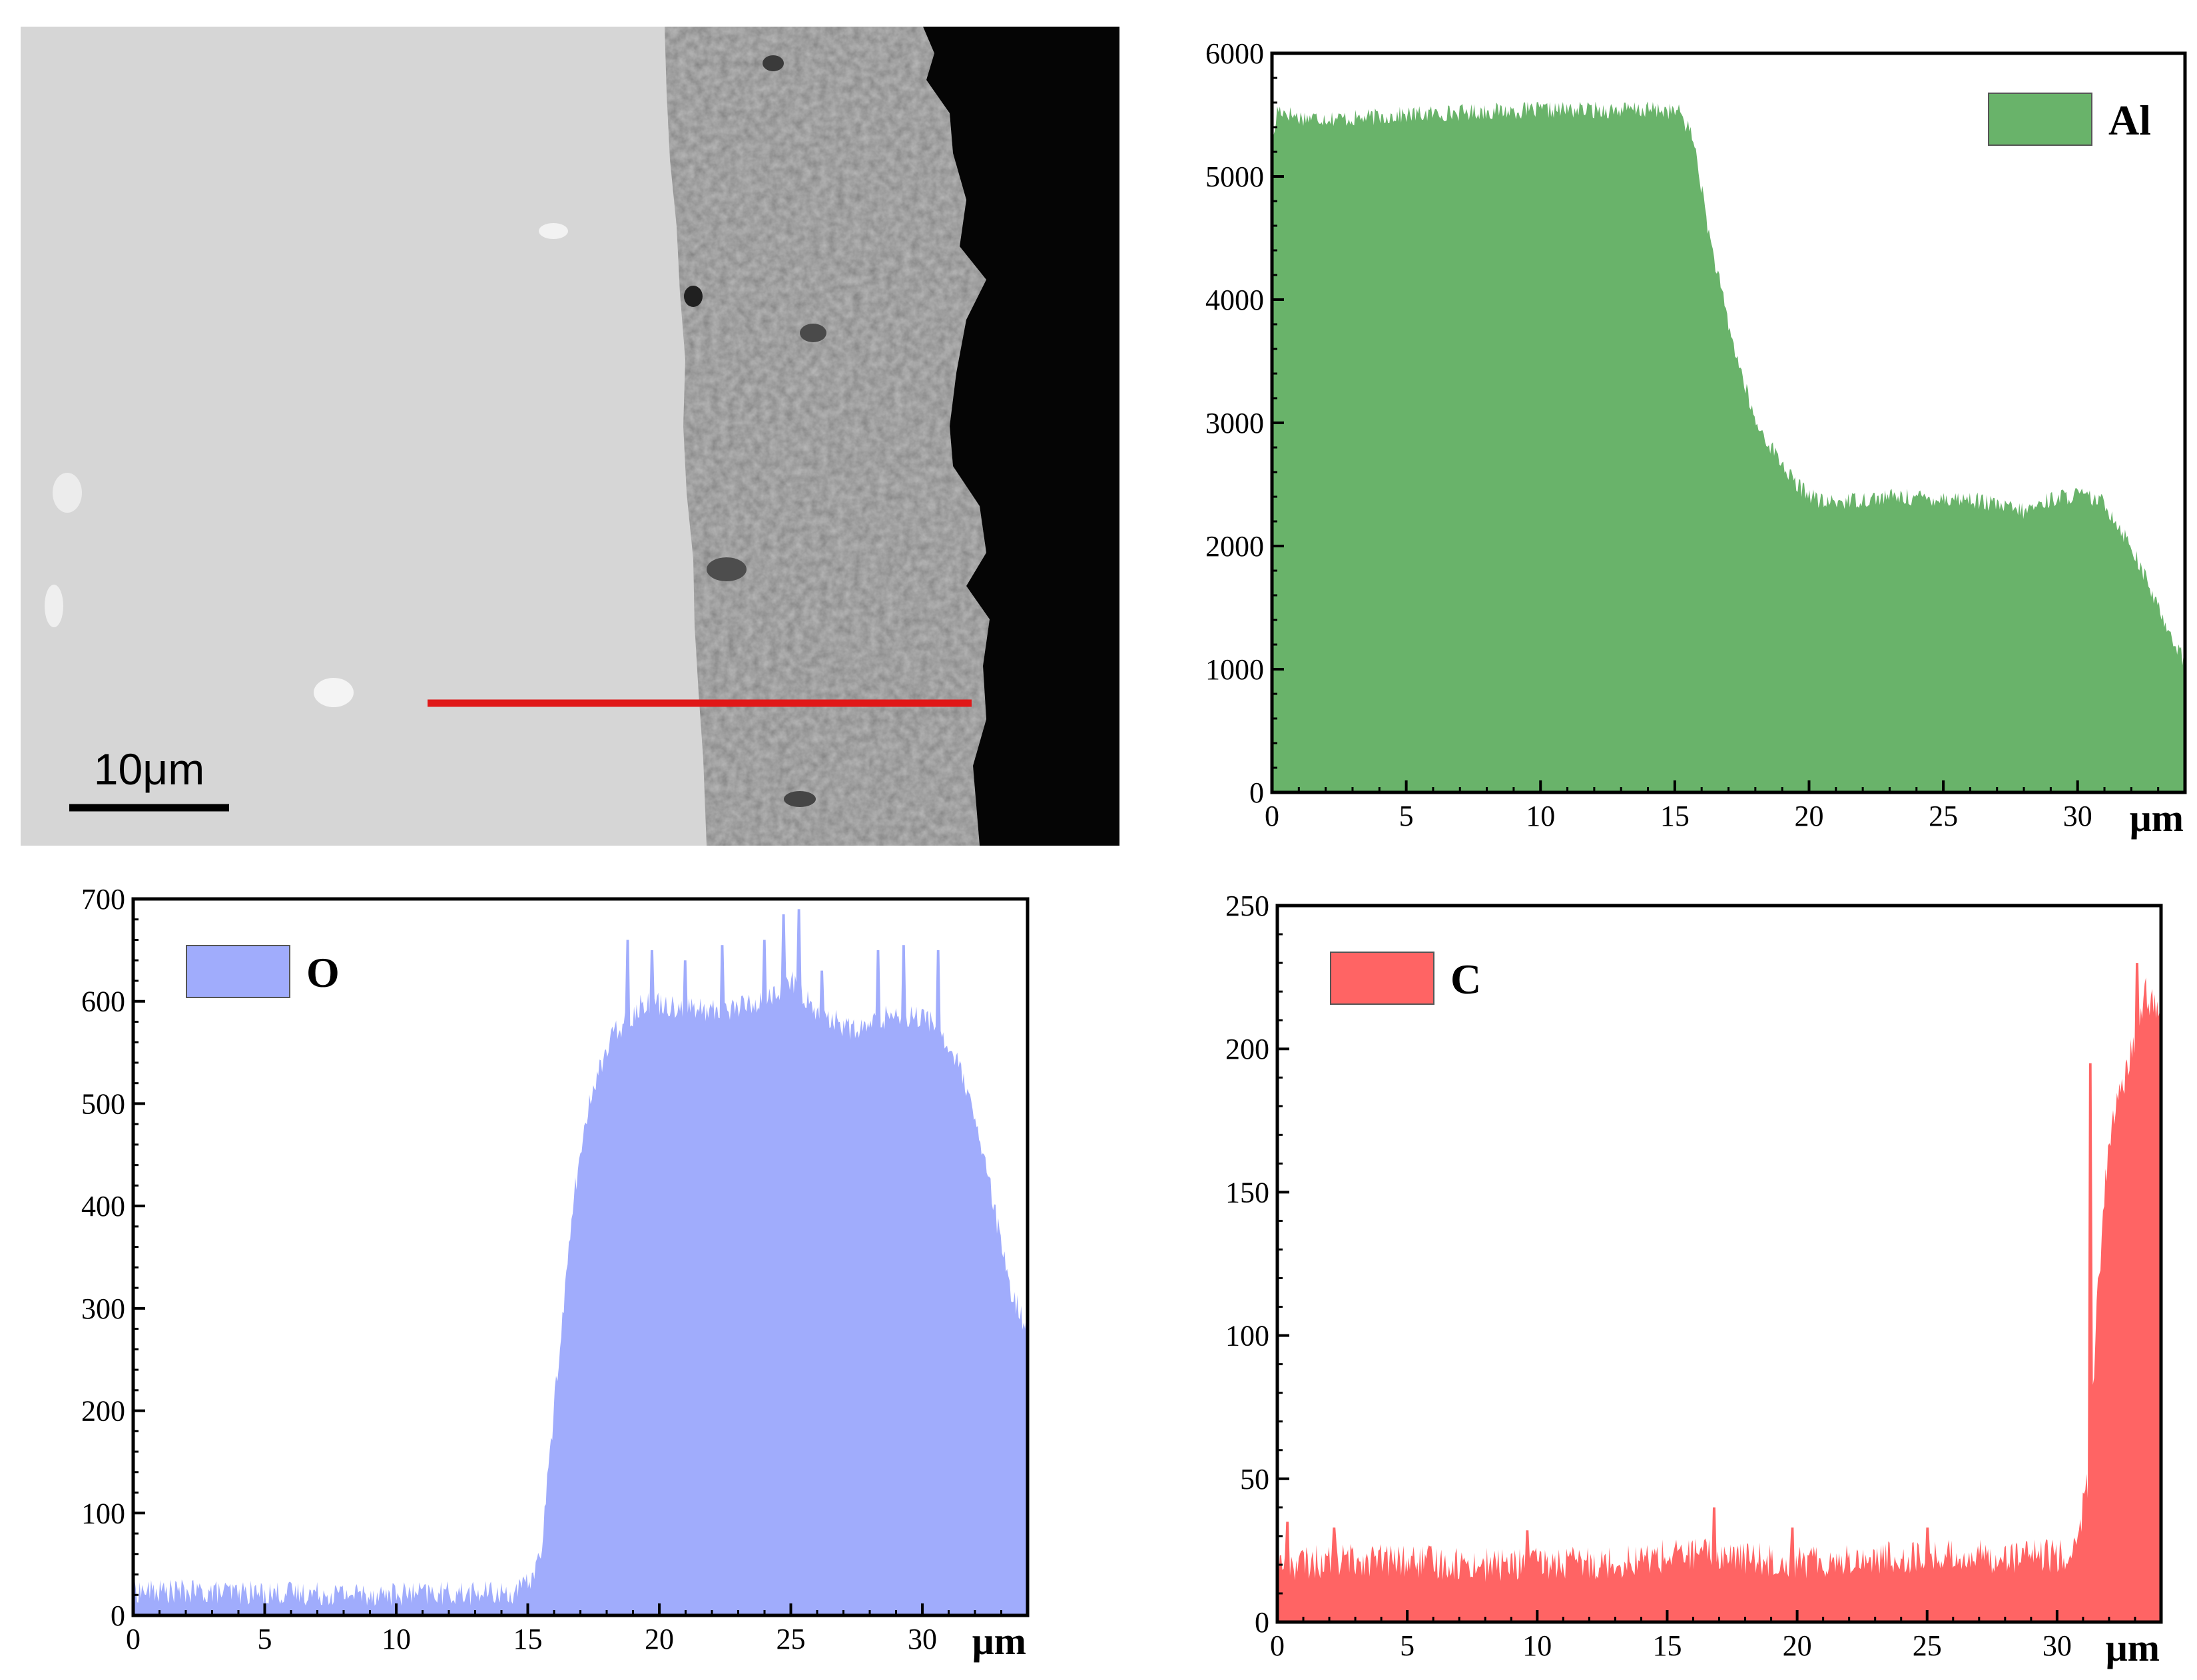 This screenshot has width=2197, height=1680. What do you see at coordinates (103, 1001) in the screenshot?
I see `y-tick-label: 600` at bounding box center [103, 1001].